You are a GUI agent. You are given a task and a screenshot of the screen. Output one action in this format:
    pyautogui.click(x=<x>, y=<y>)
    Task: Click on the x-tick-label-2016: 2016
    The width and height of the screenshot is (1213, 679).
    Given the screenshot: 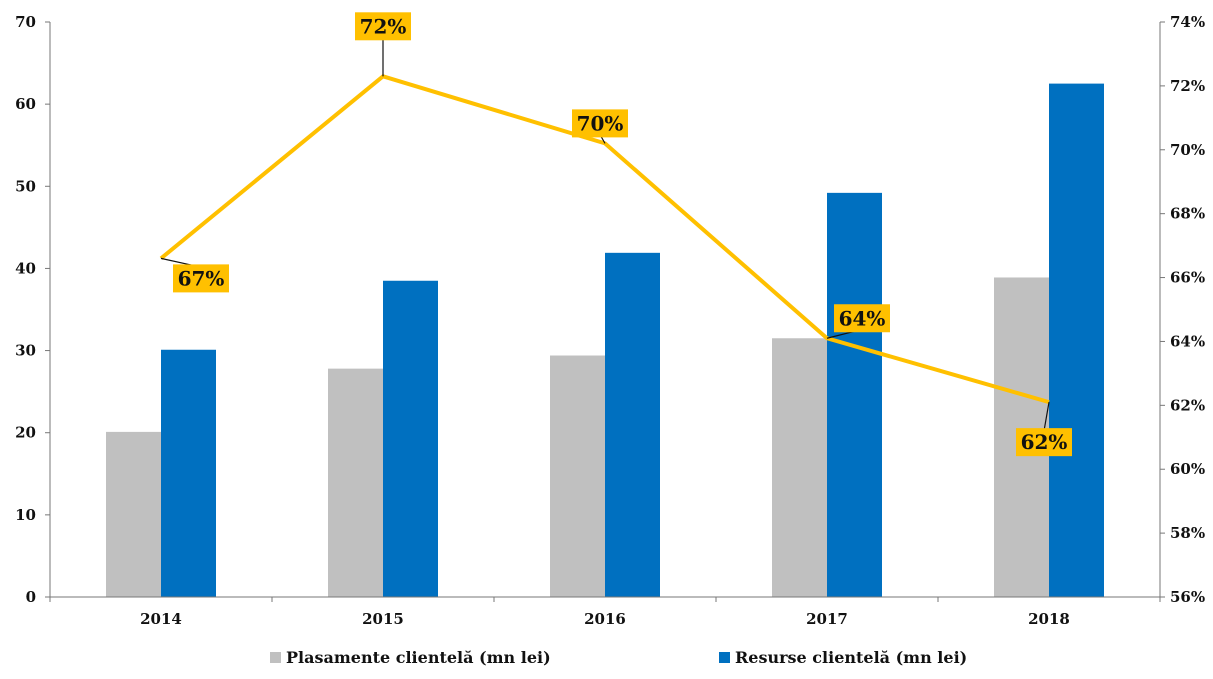 What is the action you would take?
    pyautogui.click(x=605, y=619)
    